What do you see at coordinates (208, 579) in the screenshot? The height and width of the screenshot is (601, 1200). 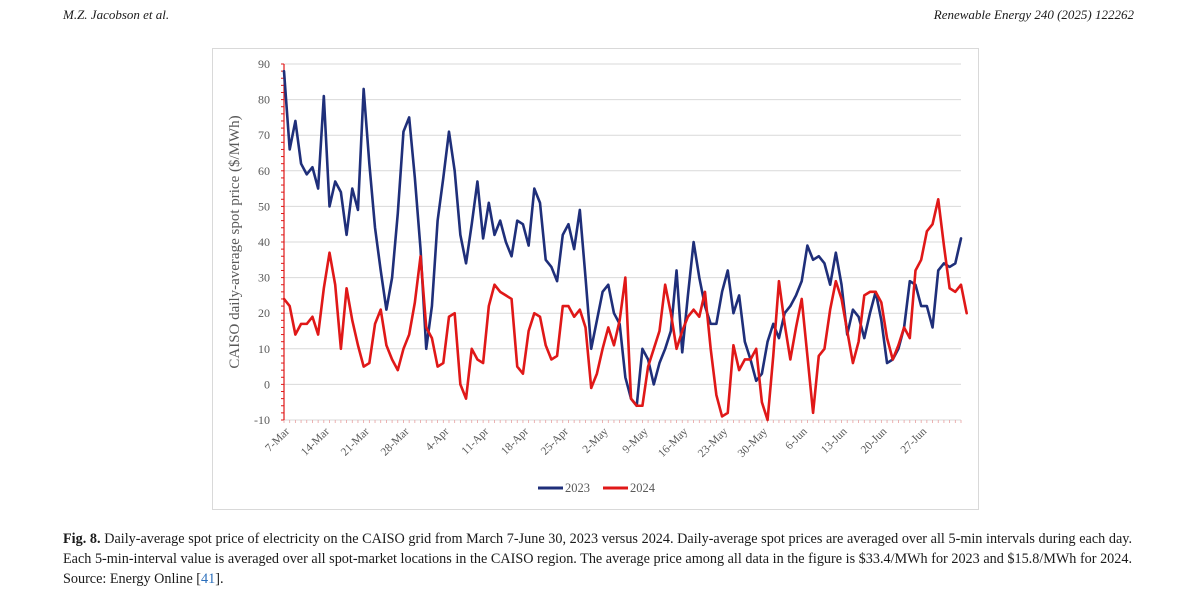 I see `reference-link: 41` at bounding box center [208, 579].